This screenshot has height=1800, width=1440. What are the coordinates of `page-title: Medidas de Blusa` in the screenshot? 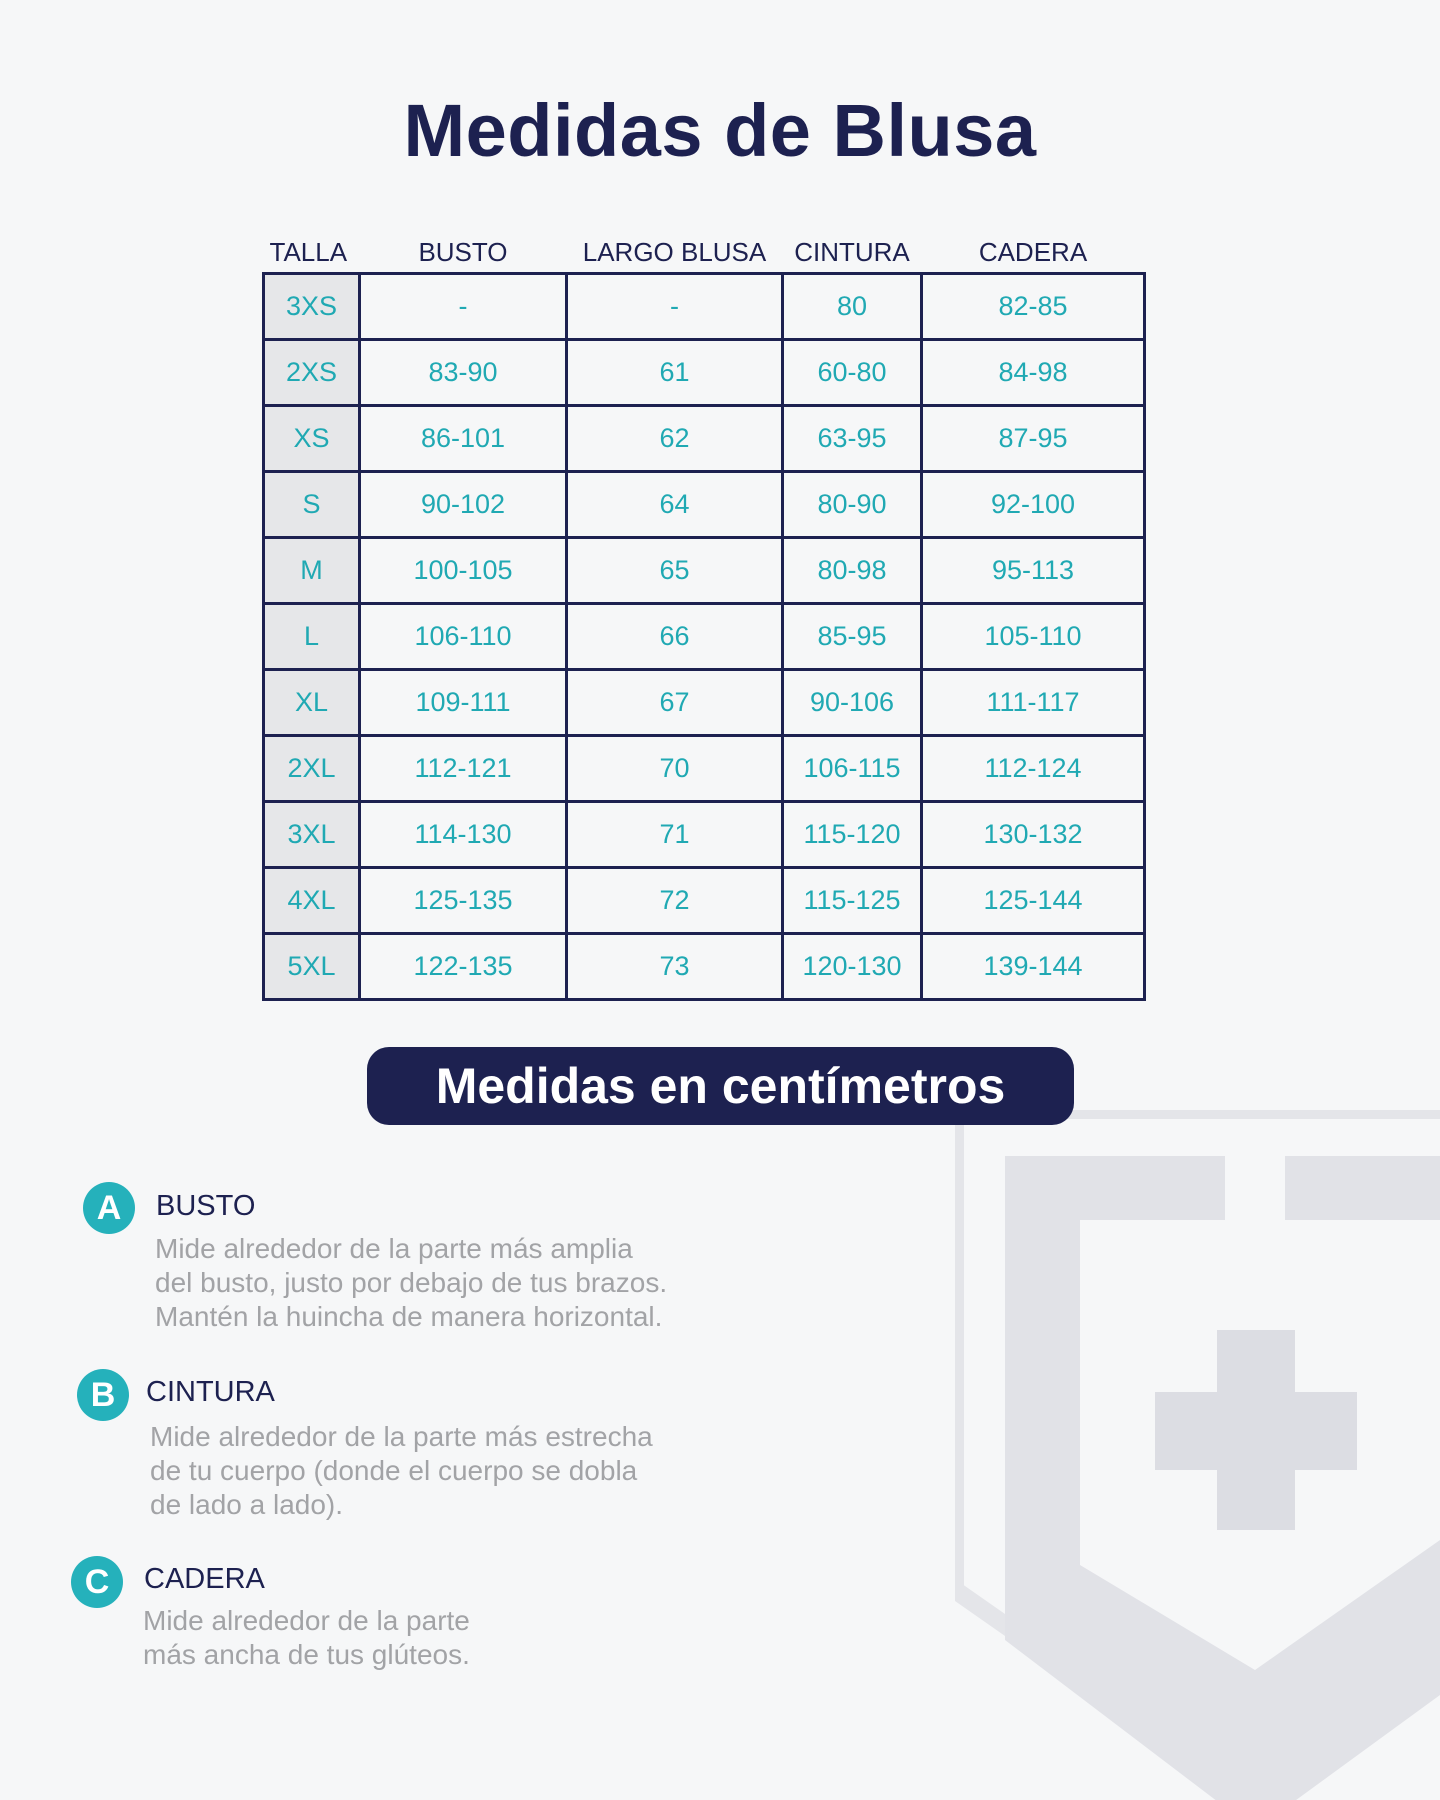 It's located at (720, 130).